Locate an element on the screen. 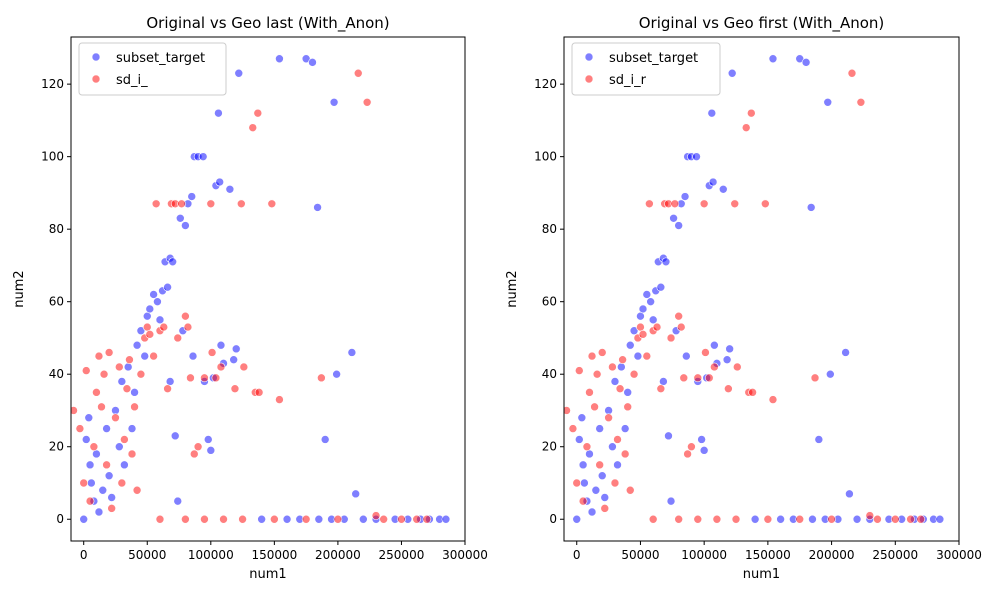 The width and height of the screenshot is (1000, 604). chart-title: Original vs Geo last (With_Anon) is located at coordinates (267, 23).